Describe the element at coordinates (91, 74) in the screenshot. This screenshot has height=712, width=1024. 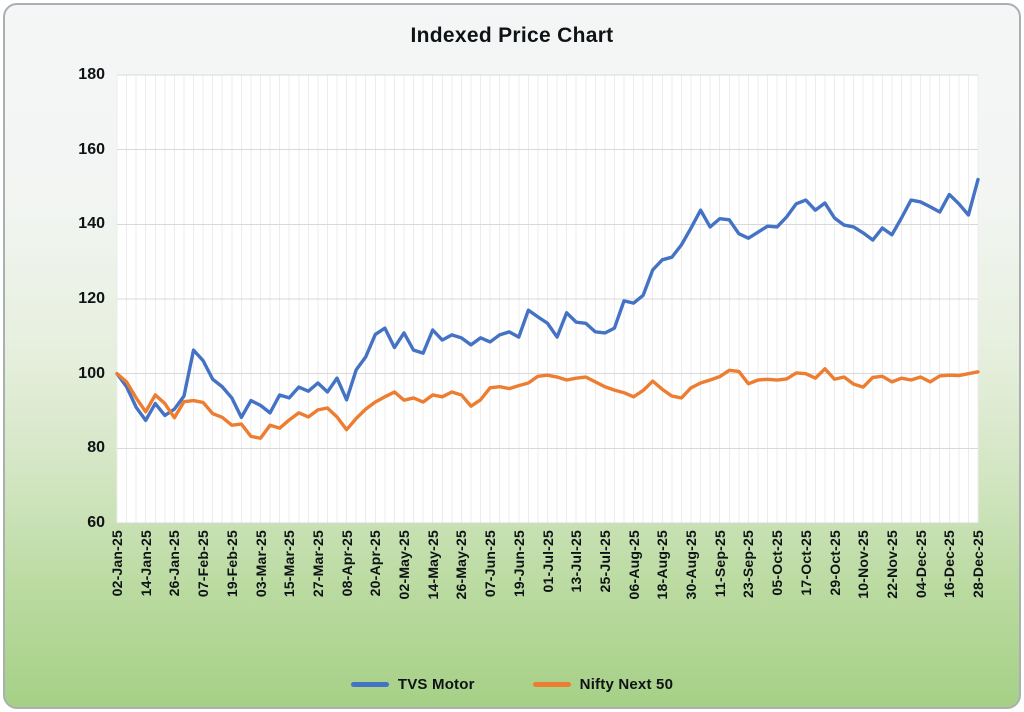
I see `y-axis-tick-label: 180` at that location.